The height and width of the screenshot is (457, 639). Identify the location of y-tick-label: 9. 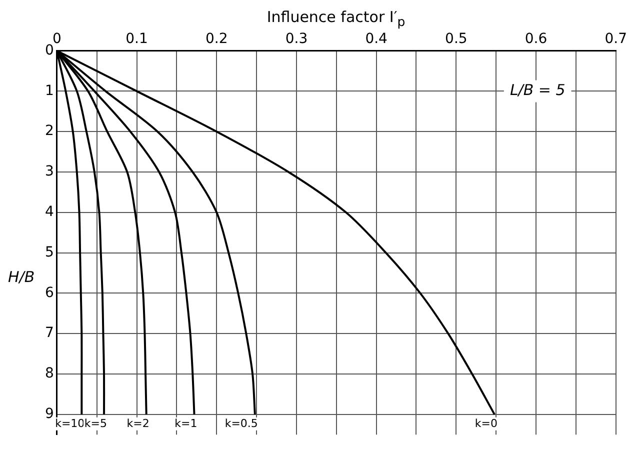
(49, 414).